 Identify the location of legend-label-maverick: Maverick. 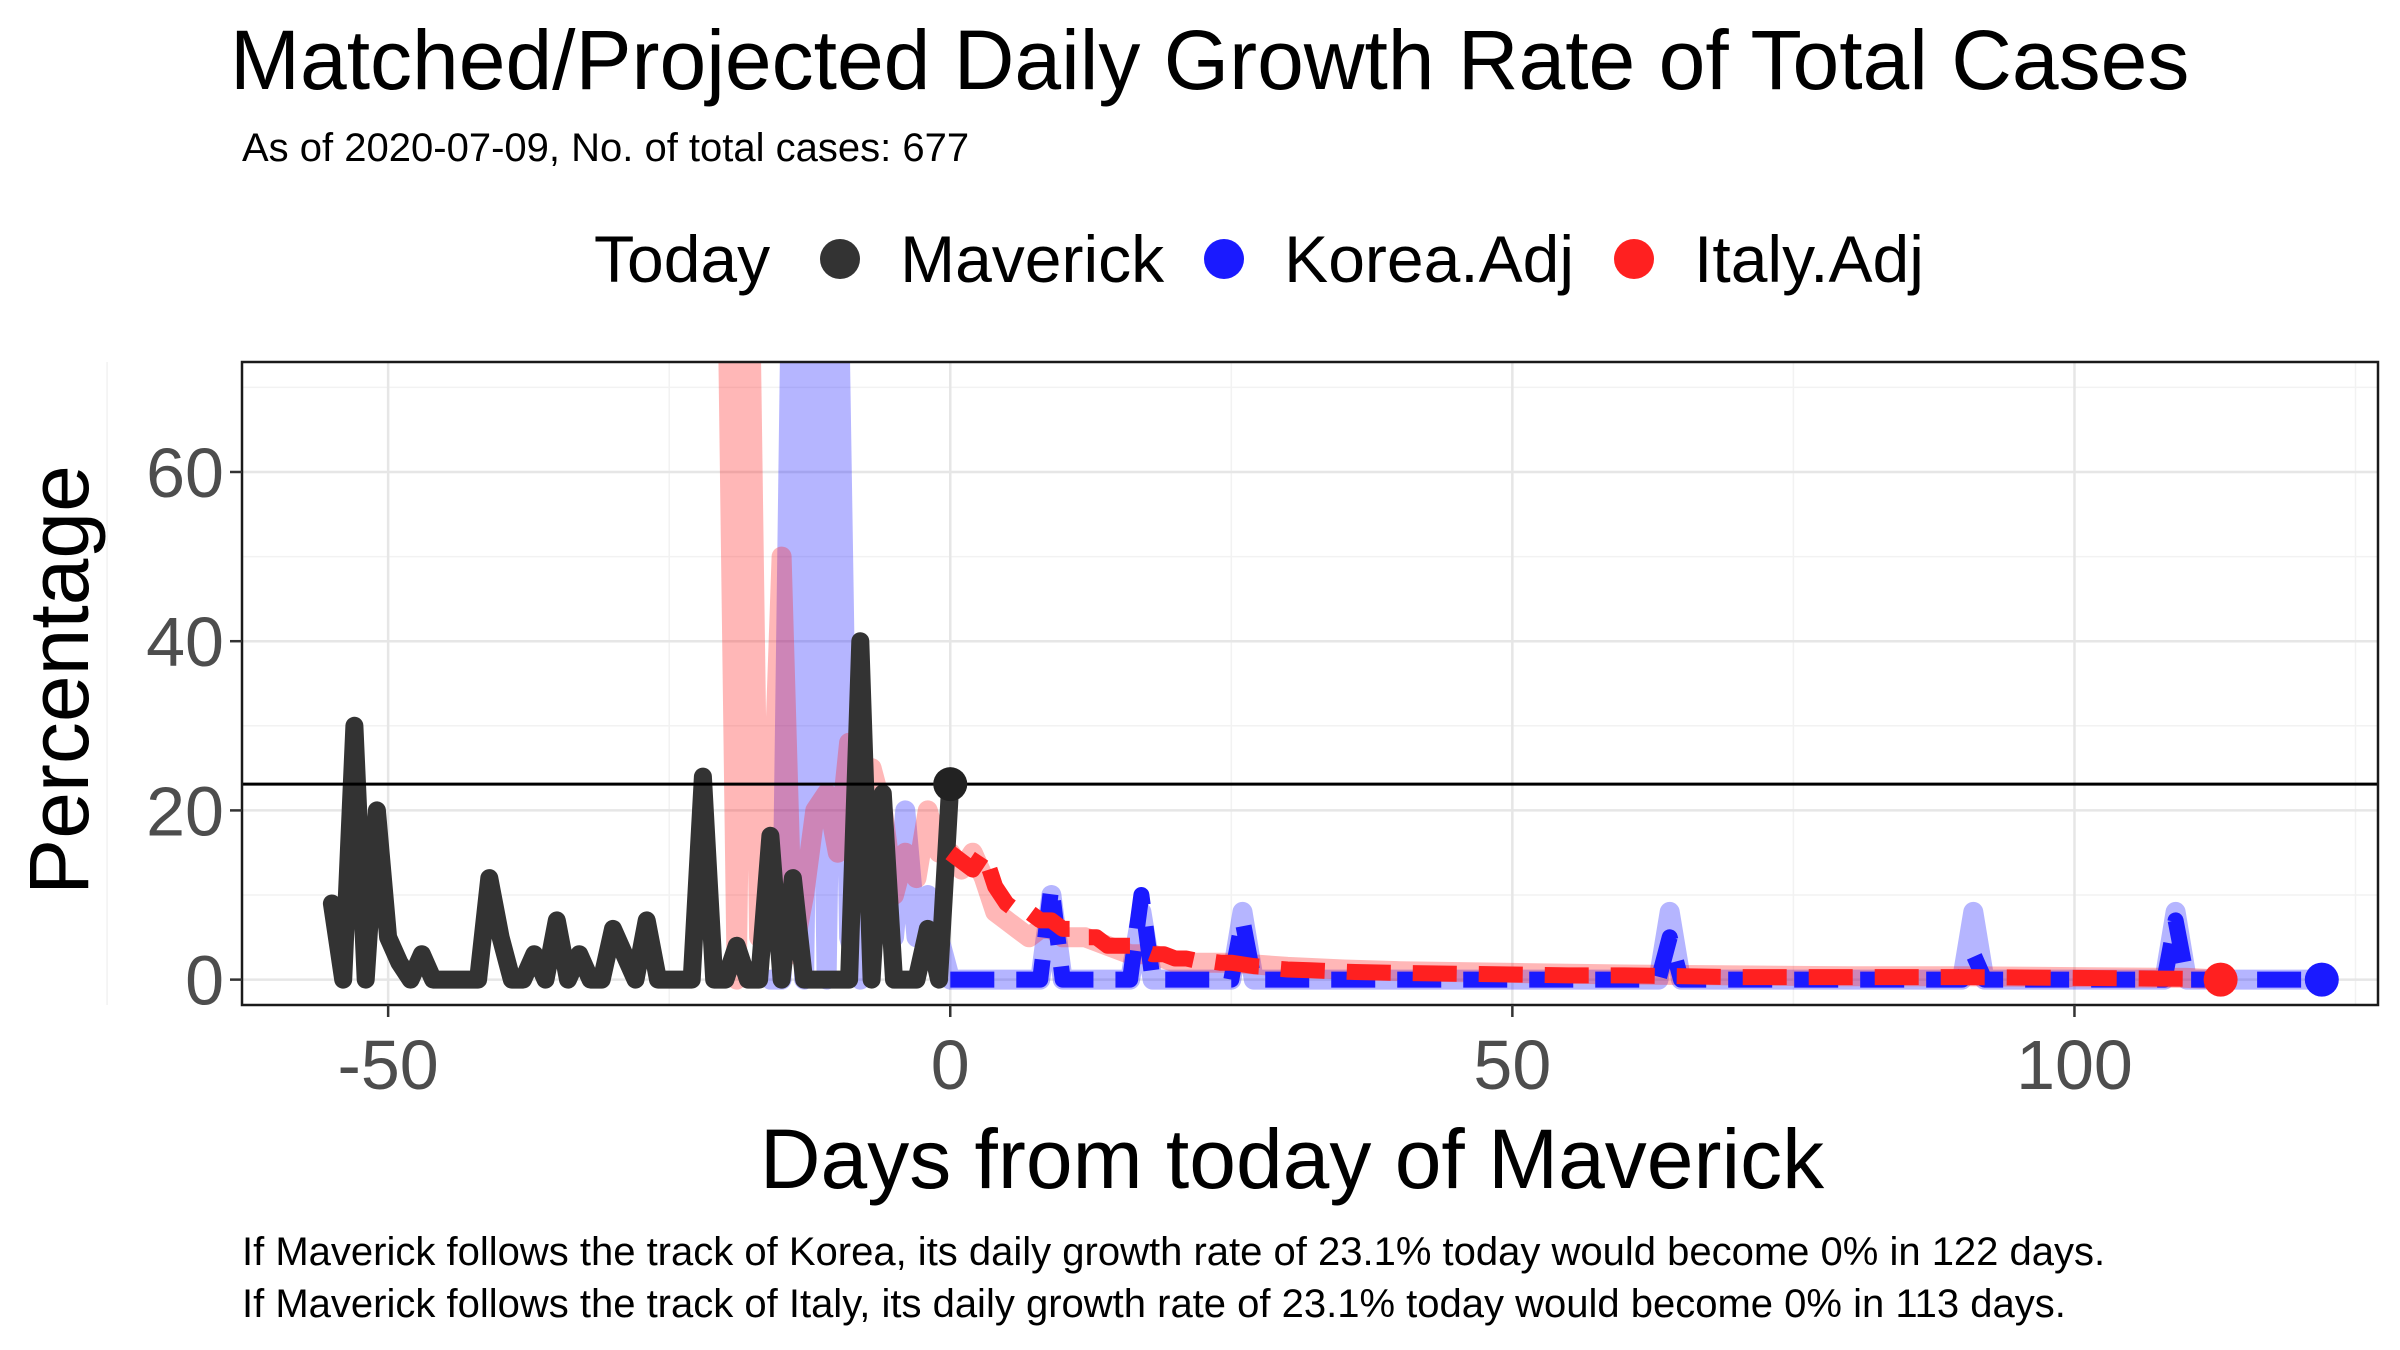
(1032, 259).